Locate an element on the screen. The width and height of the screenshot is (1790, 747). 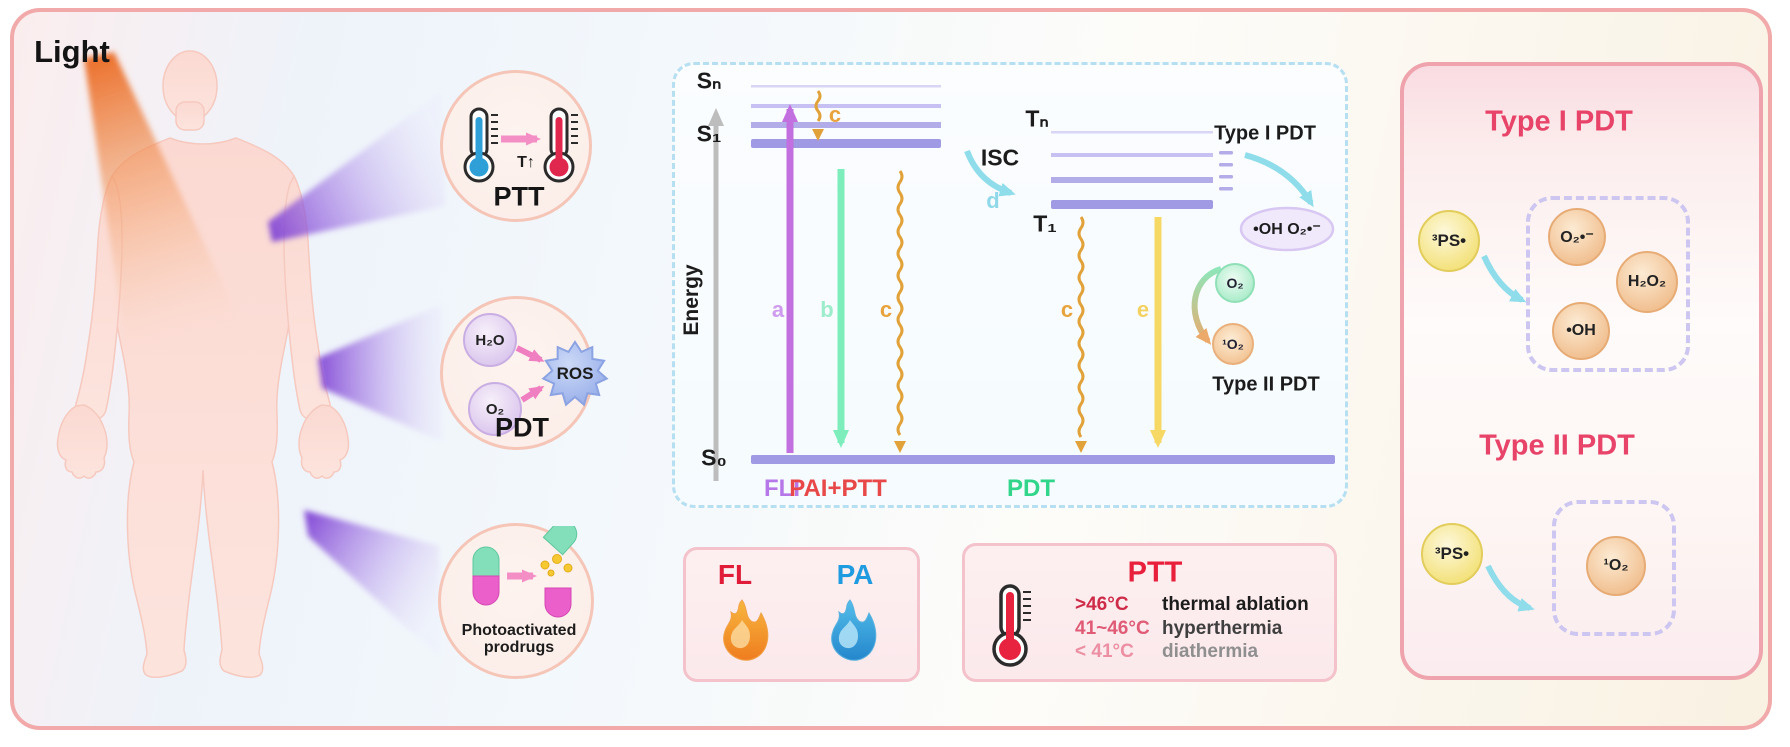
effect-1: thermal ablation is located at coordinates (1235, 604).